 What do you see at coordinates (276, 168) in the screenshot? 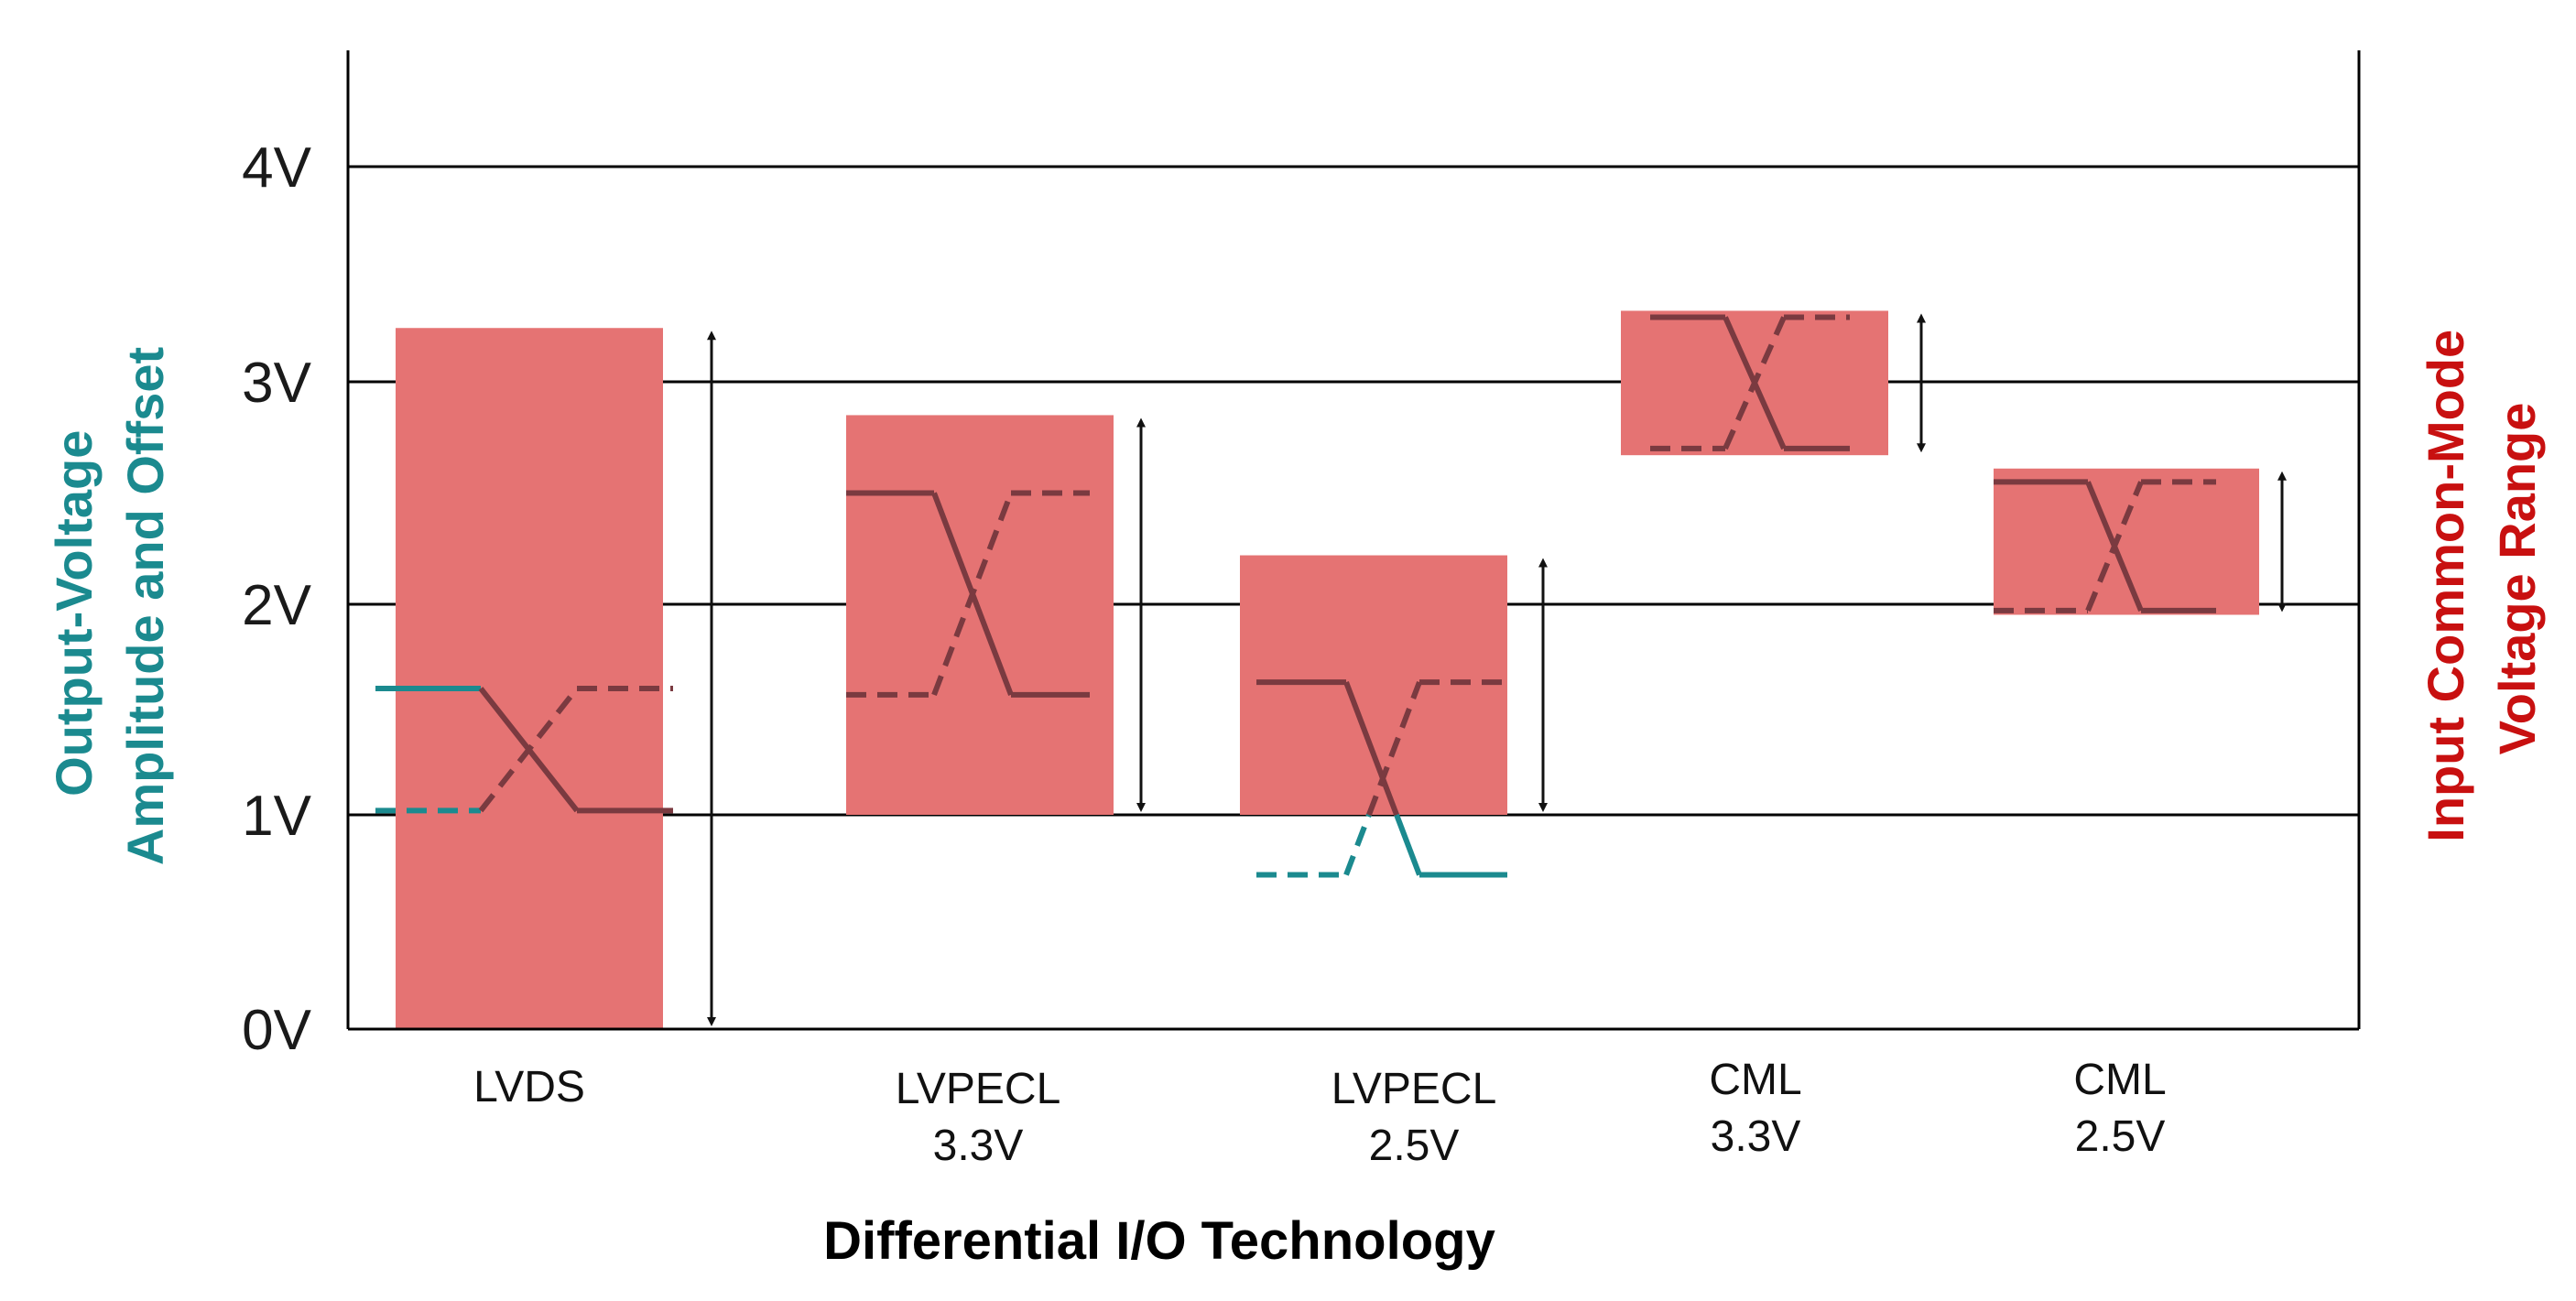
I see `y-tick-4V: 4V` at bounding box center [276, 168].